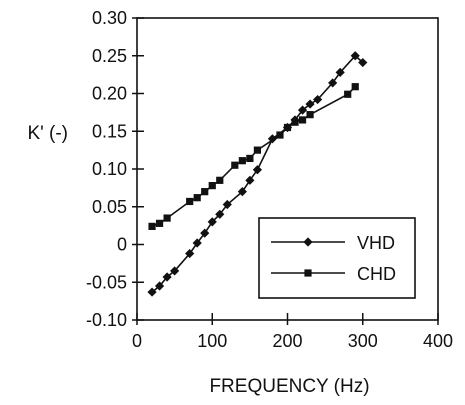 The height and width of the screenshot is (405, 465). I want to click on y-tick-label: 0.25, so click(109, 56).